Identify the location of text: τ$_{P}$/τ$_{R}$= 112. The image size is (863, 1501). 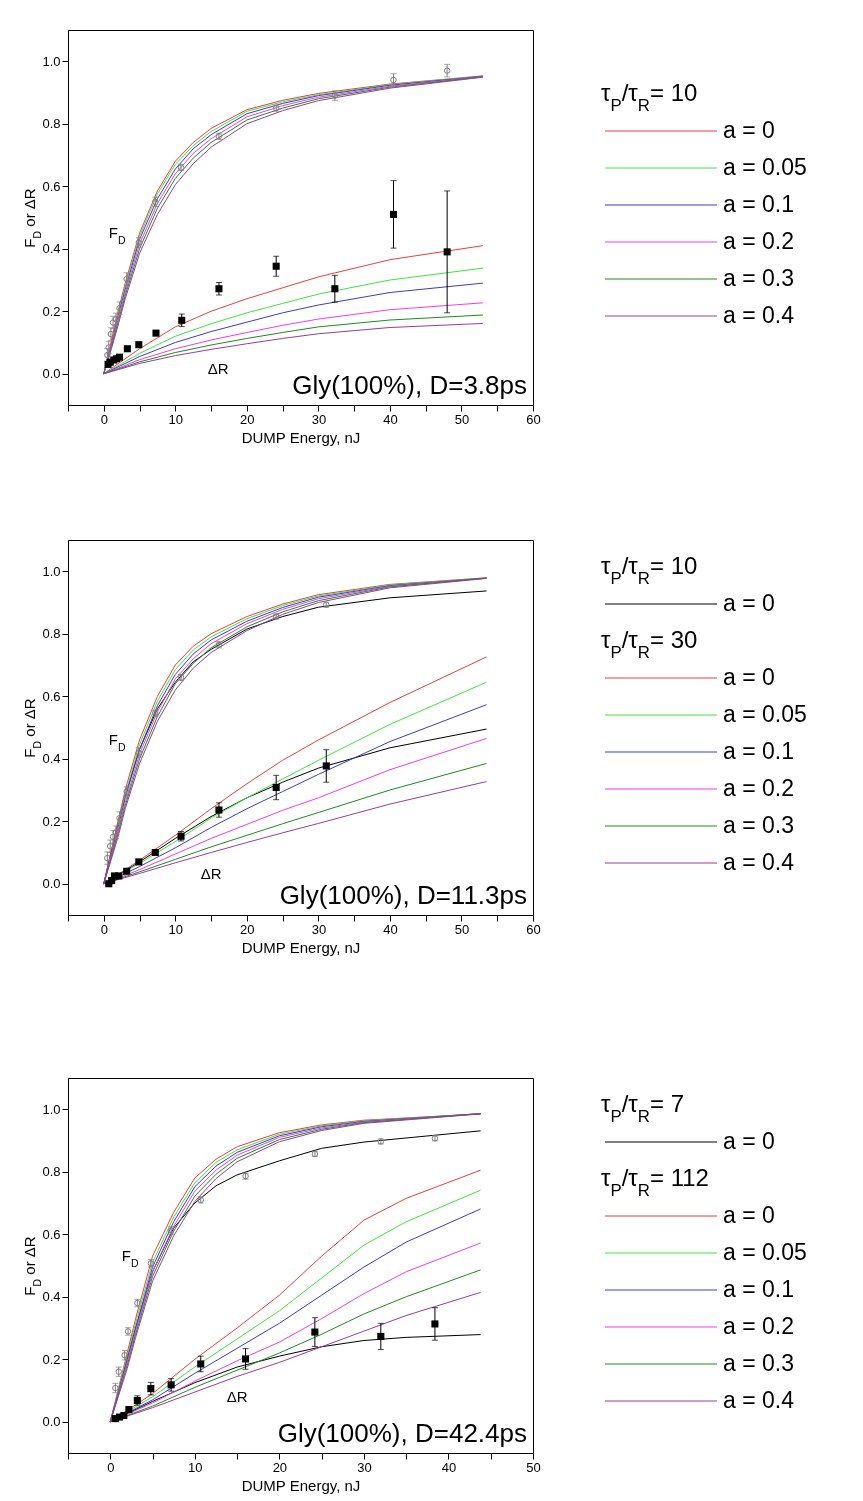
(655, 1182).